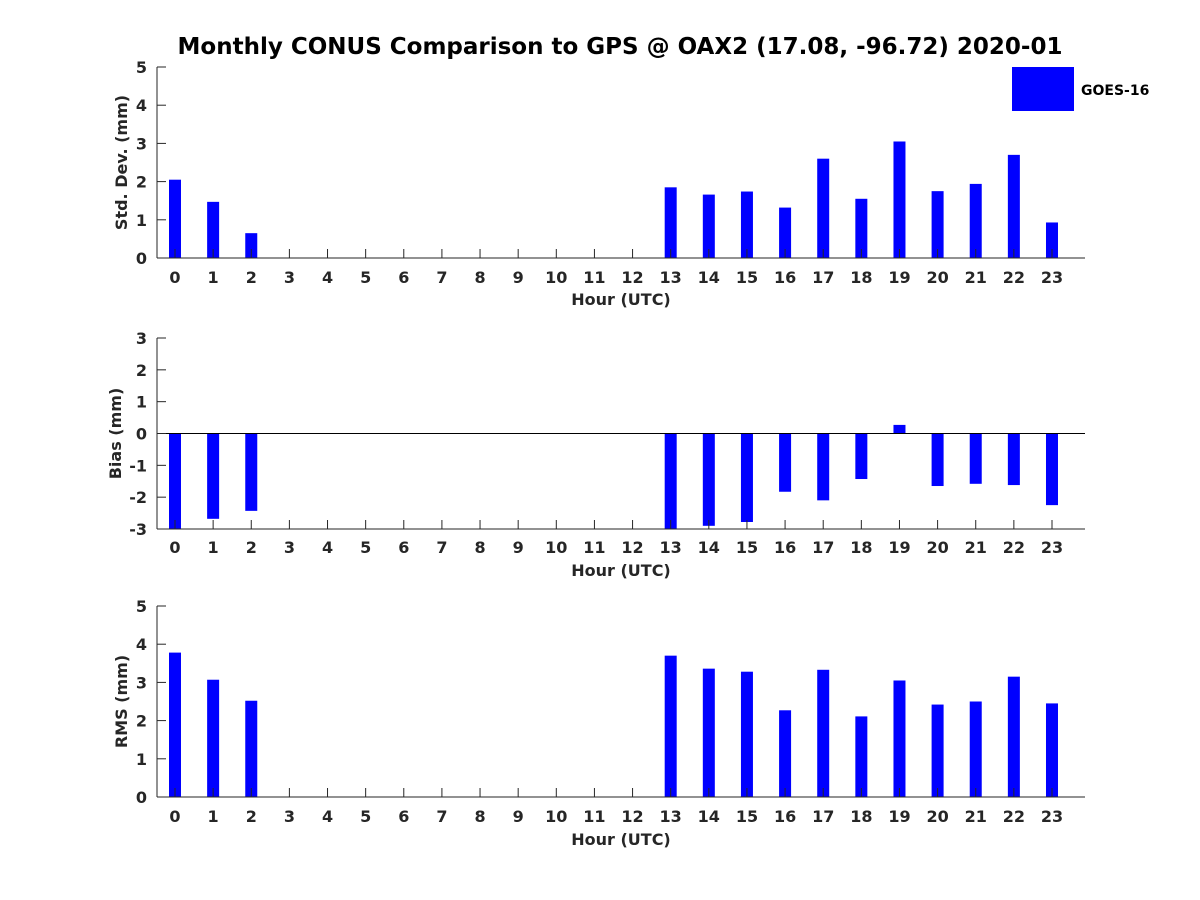  I want to click on y-axis-label: RMS (mm), so click(121, 701).